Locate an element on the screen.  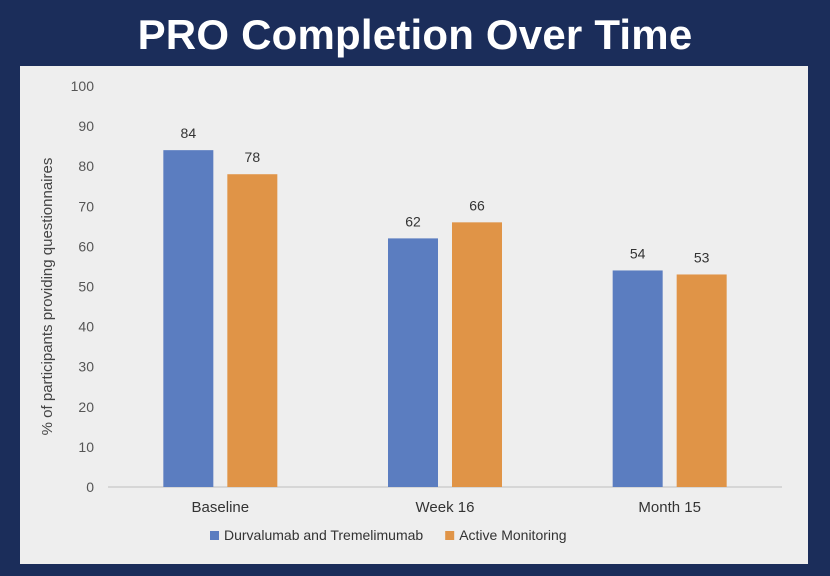
y-tick-label: 100 is located at coordinates (83, 86).